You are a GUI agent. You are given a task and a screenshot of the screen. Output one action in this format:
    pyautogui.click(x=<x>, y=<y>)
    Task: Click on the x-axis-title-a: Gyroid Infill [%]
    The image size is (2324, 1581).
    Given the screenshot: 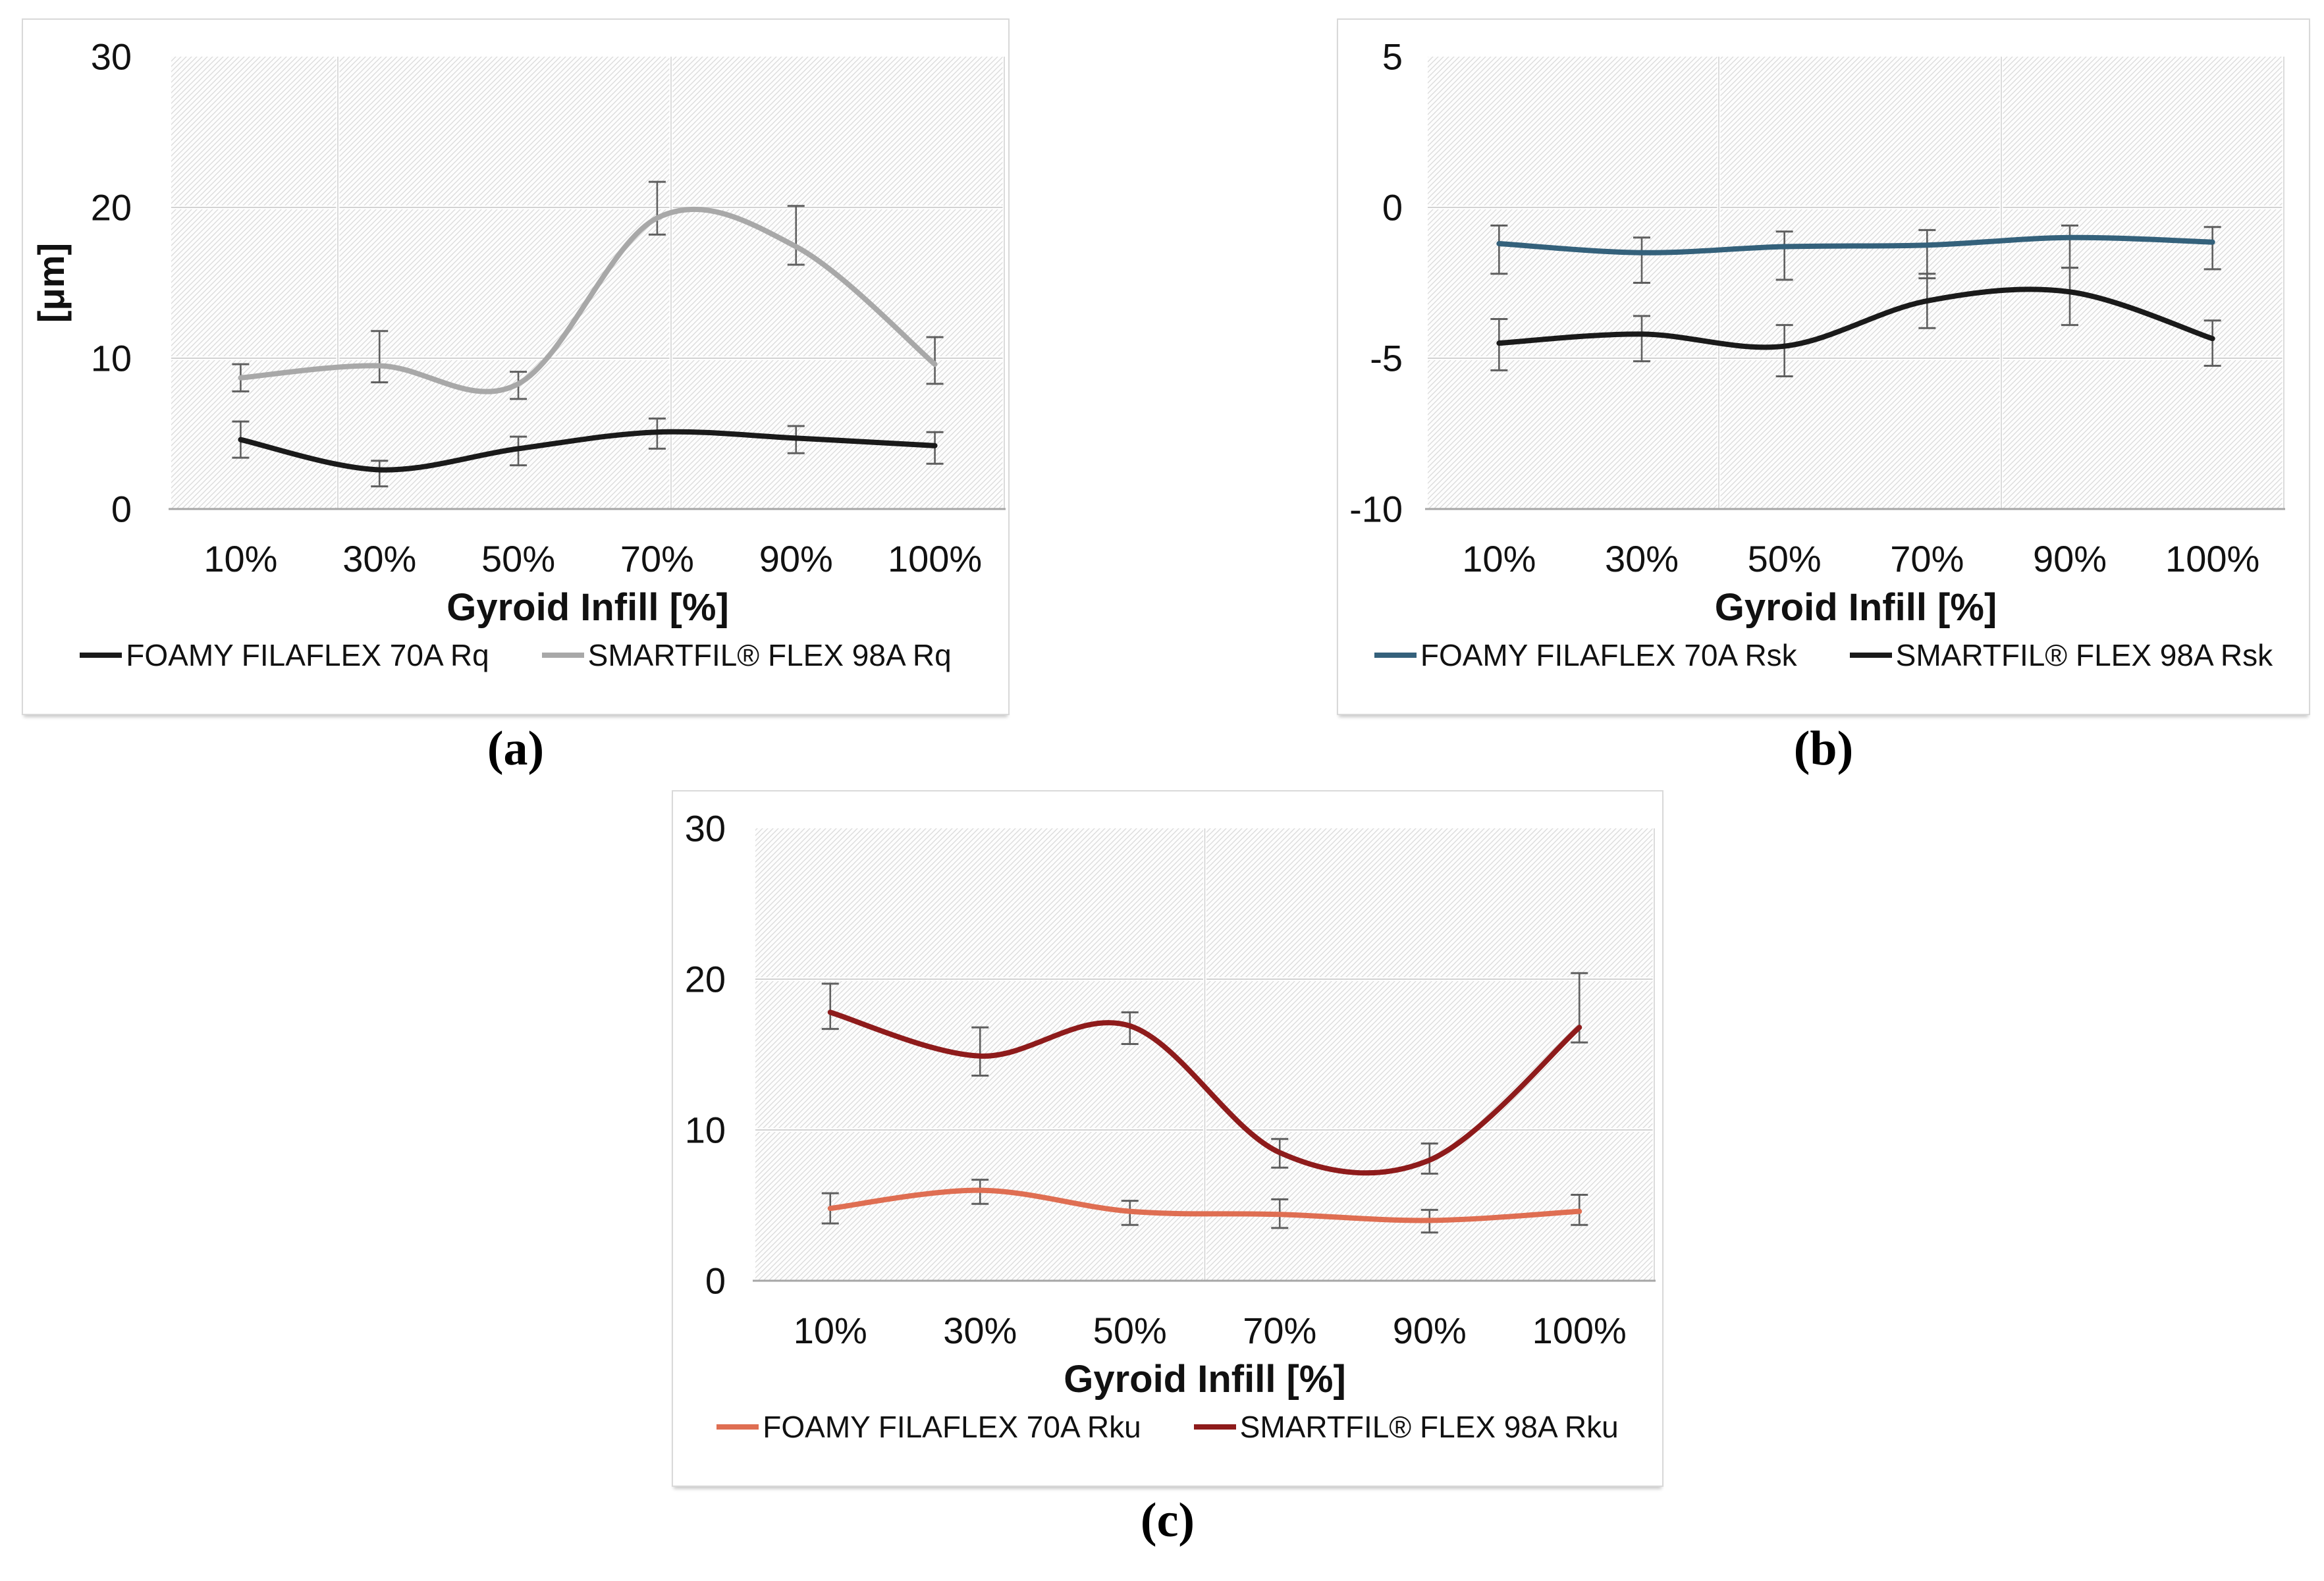 What is the action you would take?
    pyautogui.click(x=587, y=607)
    